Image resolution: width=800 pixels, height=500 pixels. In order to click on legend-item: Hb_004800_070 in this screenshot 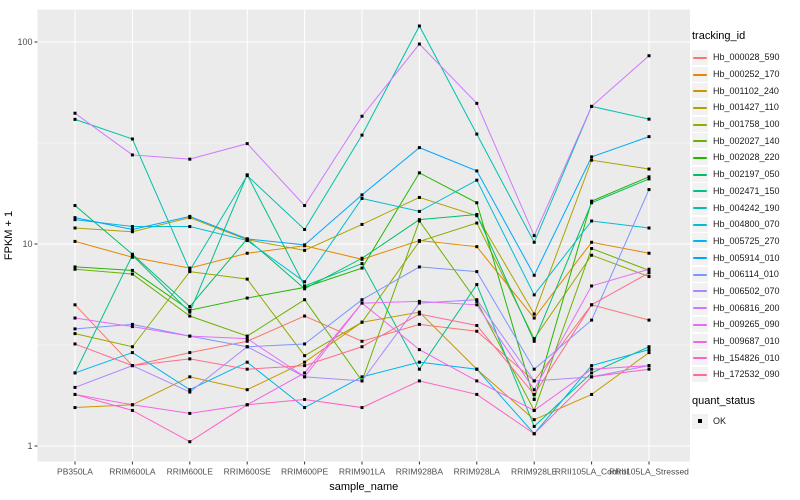, I will do `click(745, 224)`.